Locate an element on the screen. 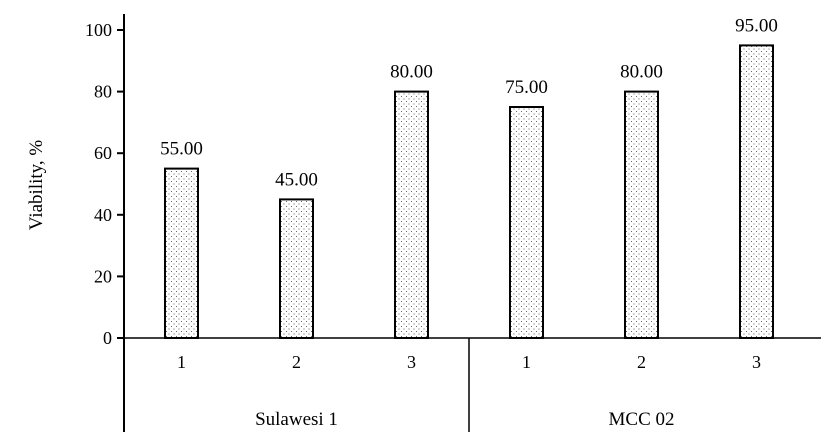 This screenshot has width=821, height=432. y-tick-label: 0 is located at coordinates (107, 338).